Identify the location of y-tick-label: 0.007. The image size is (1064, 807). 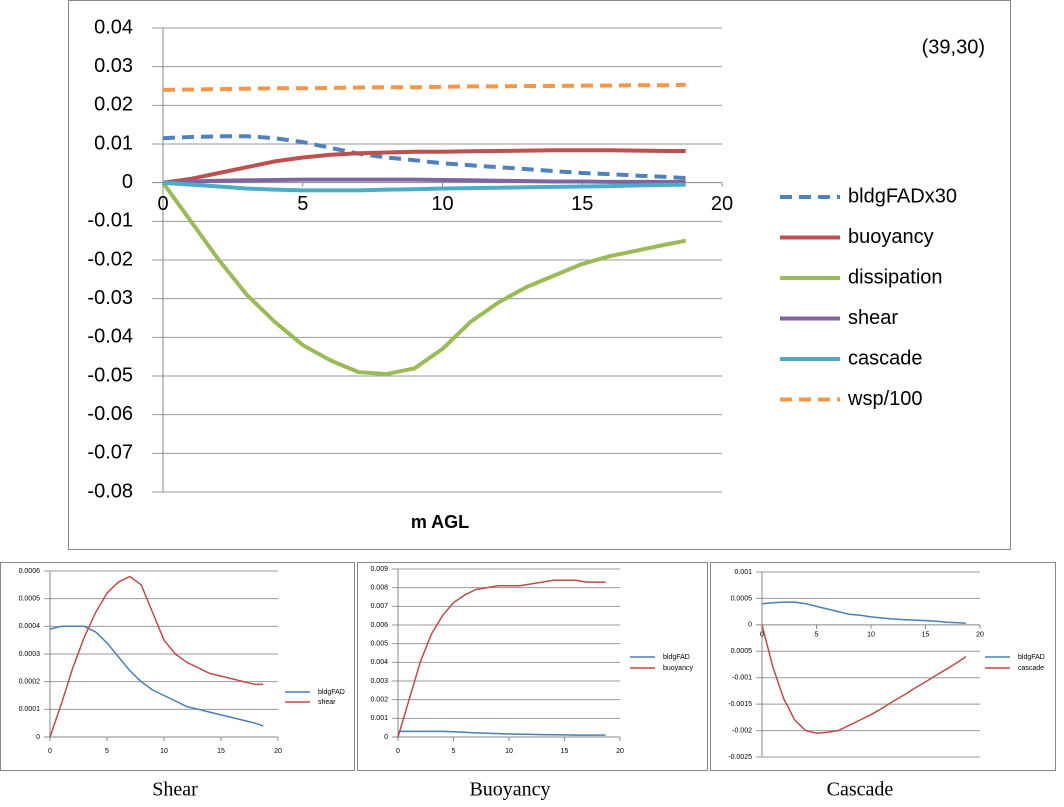
(379, 606).